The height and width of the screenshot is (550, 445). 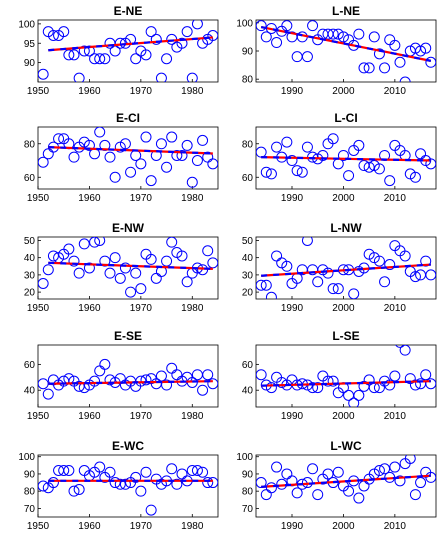 What do you see at coordinates (346, 11) in the screenshot?
I see `panel-title: L-NE` at bounding box center [346, 11].